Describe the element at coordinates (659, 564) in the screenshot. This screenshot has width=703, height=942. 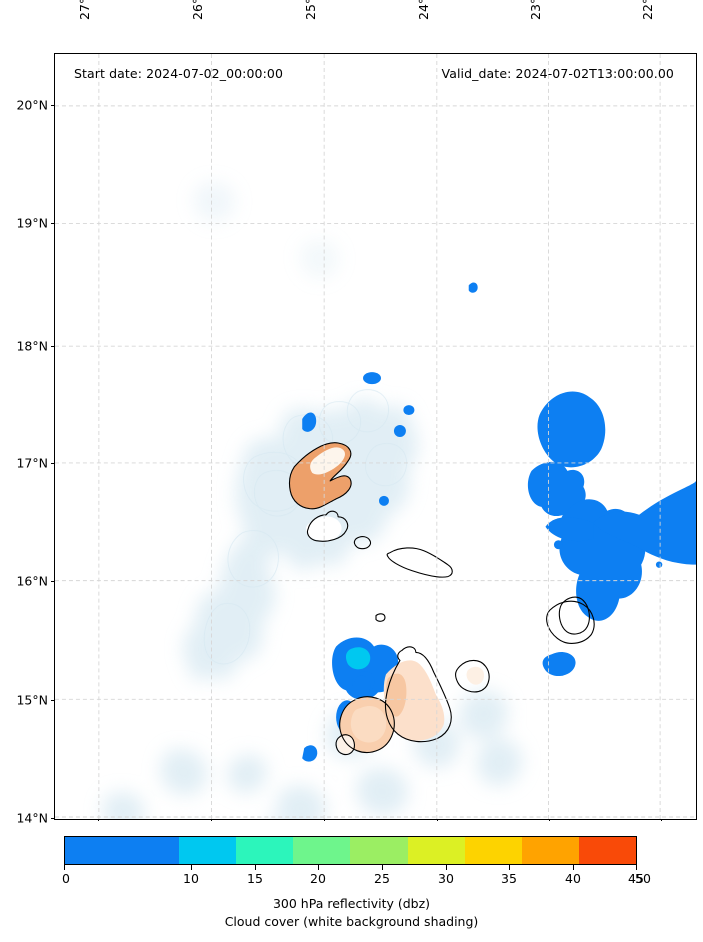
I see `reflectivity-dot-east` at that location.